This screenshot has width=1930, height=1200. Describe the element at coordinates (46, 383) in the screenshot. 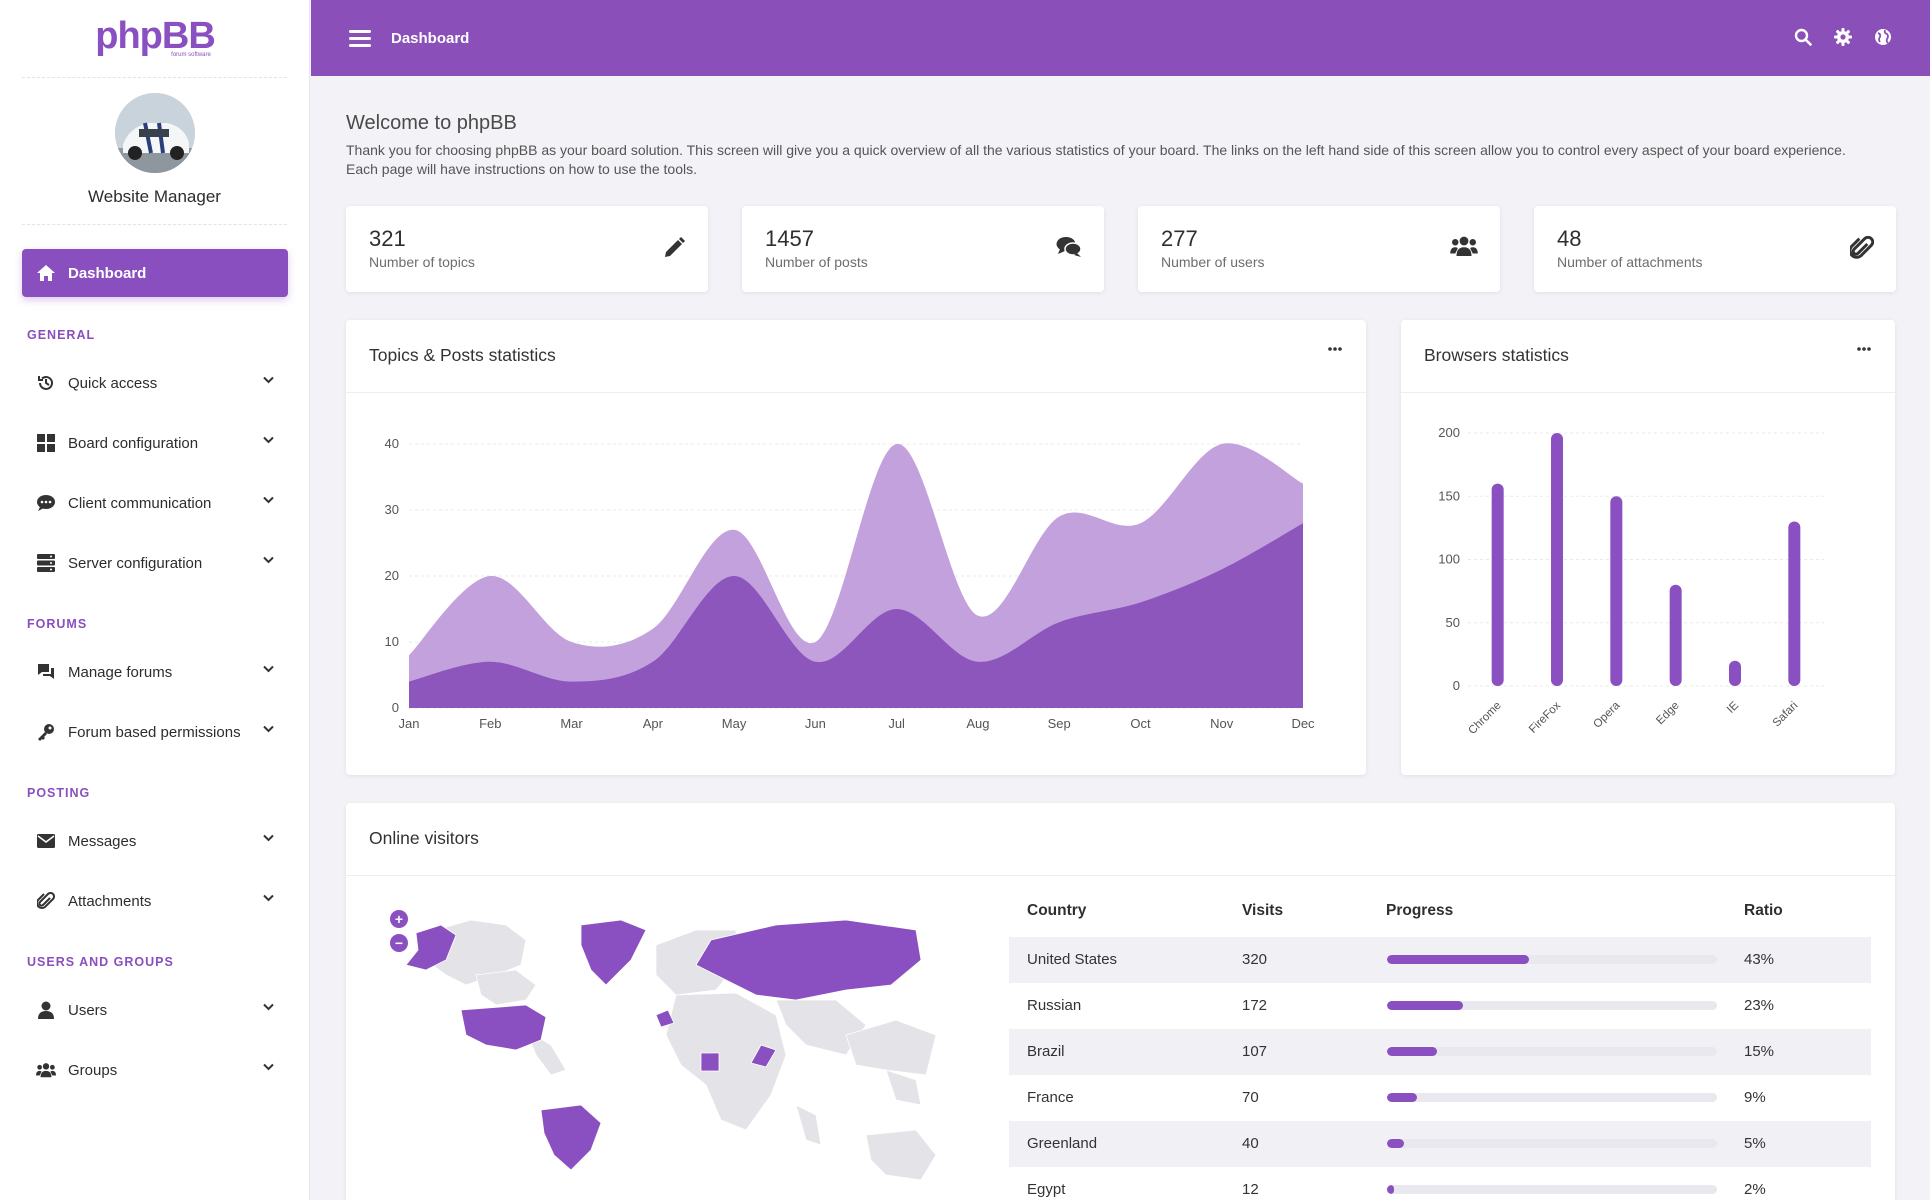

I see `history-icon` at that location.